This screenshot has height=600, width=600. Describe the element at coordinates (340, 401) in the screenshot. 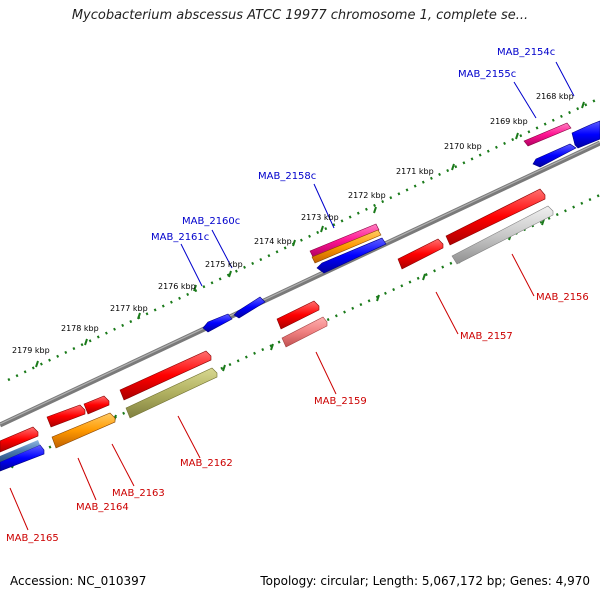

I see `gene-label-mab2159: MAB_2159` at that location.